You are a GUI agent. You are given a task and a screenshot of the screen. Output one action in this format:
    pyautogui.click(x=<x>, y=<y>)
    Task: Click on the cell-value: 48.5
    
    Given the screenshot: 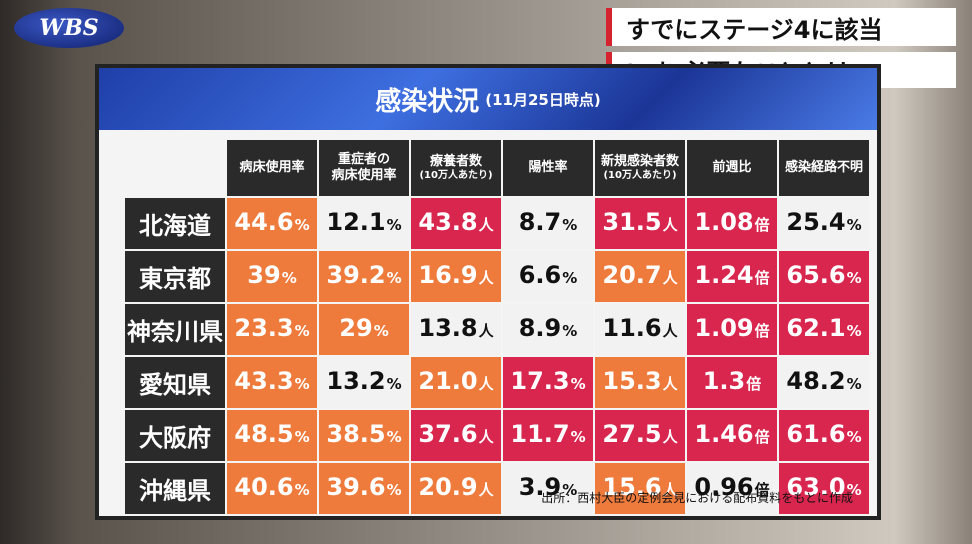 What is the action you would take?
    pyautogui.click(x=264, y=434)
    